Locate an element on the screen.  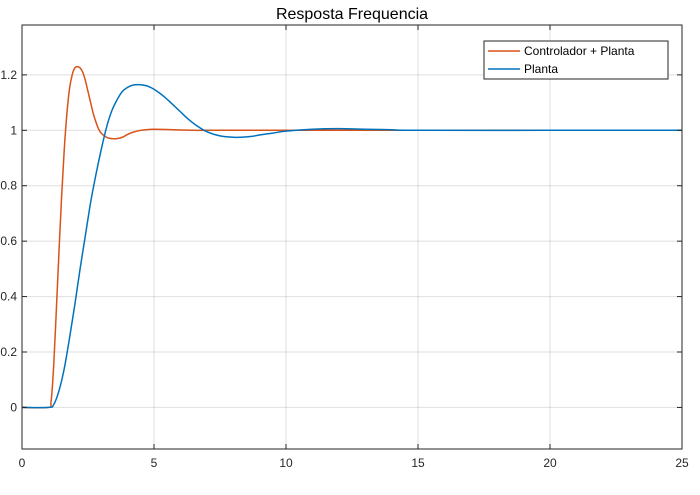
y-tick-label: 1.2 is located at coordinates (8, 75).